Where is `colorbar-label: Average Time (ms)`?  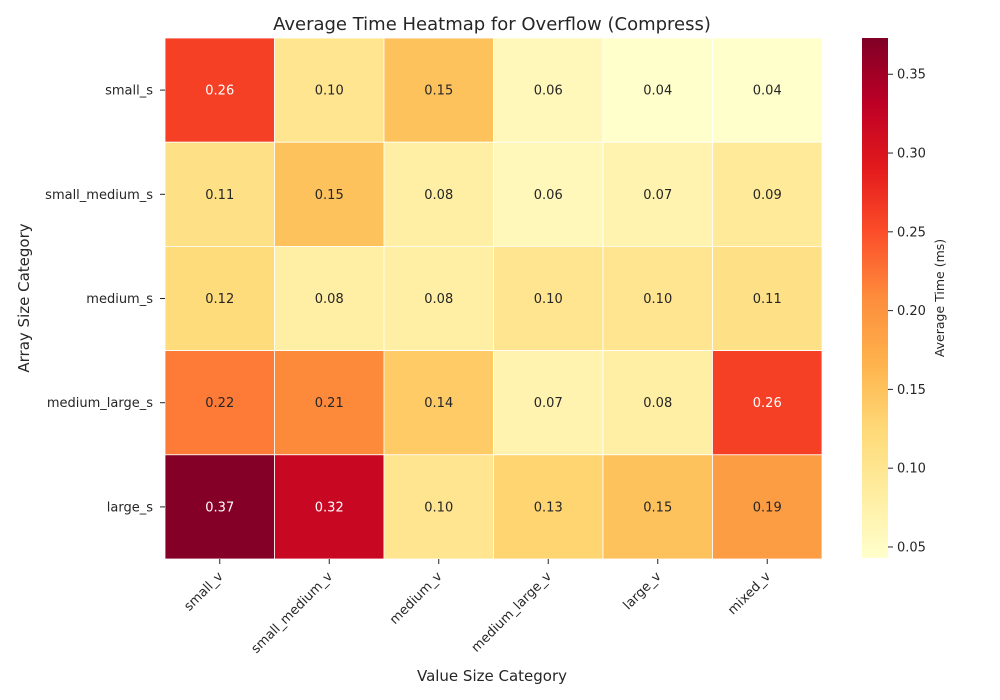
colorbar-label: Average Time (ms) is located at coordinates (939, 298).